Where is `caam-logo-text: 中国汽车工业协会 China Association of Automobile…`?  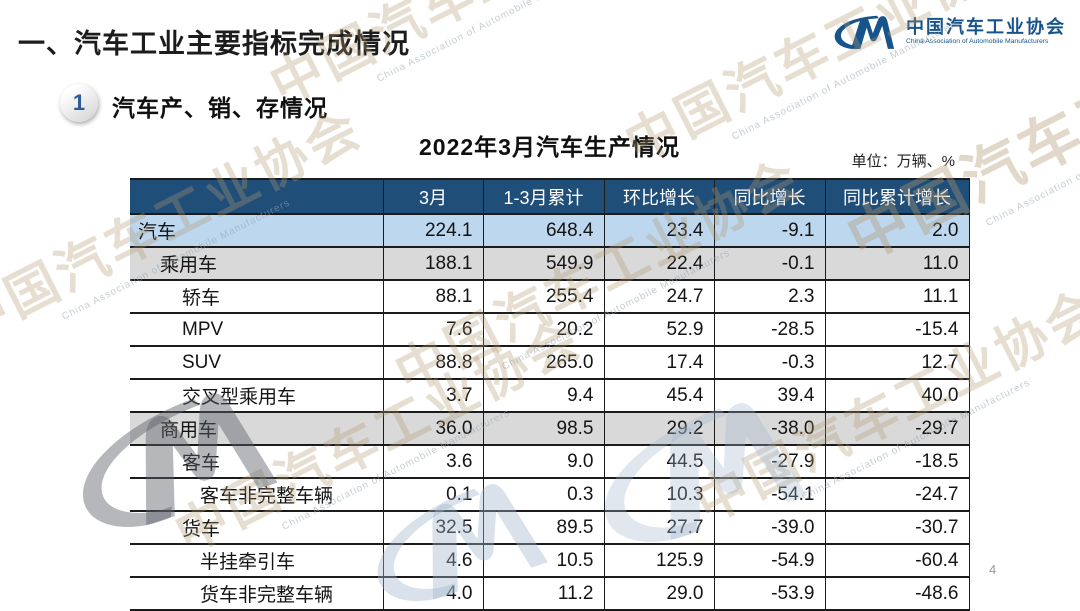 caam-logo-text: 中国汽车工业协会 China Association of Automobile… is located at coordinates (986, 31).